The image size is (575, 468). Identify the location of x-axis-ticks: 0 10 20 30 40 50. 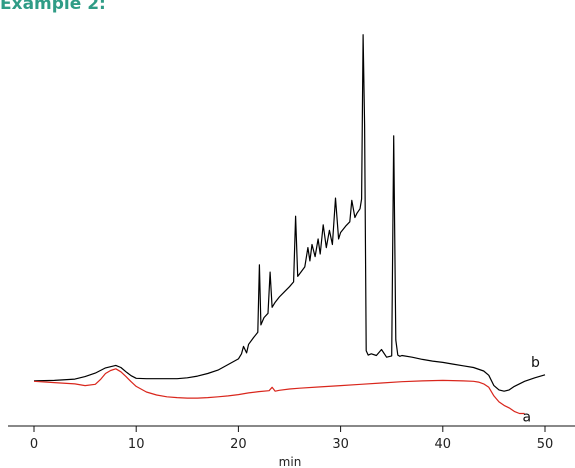
(291, 439).